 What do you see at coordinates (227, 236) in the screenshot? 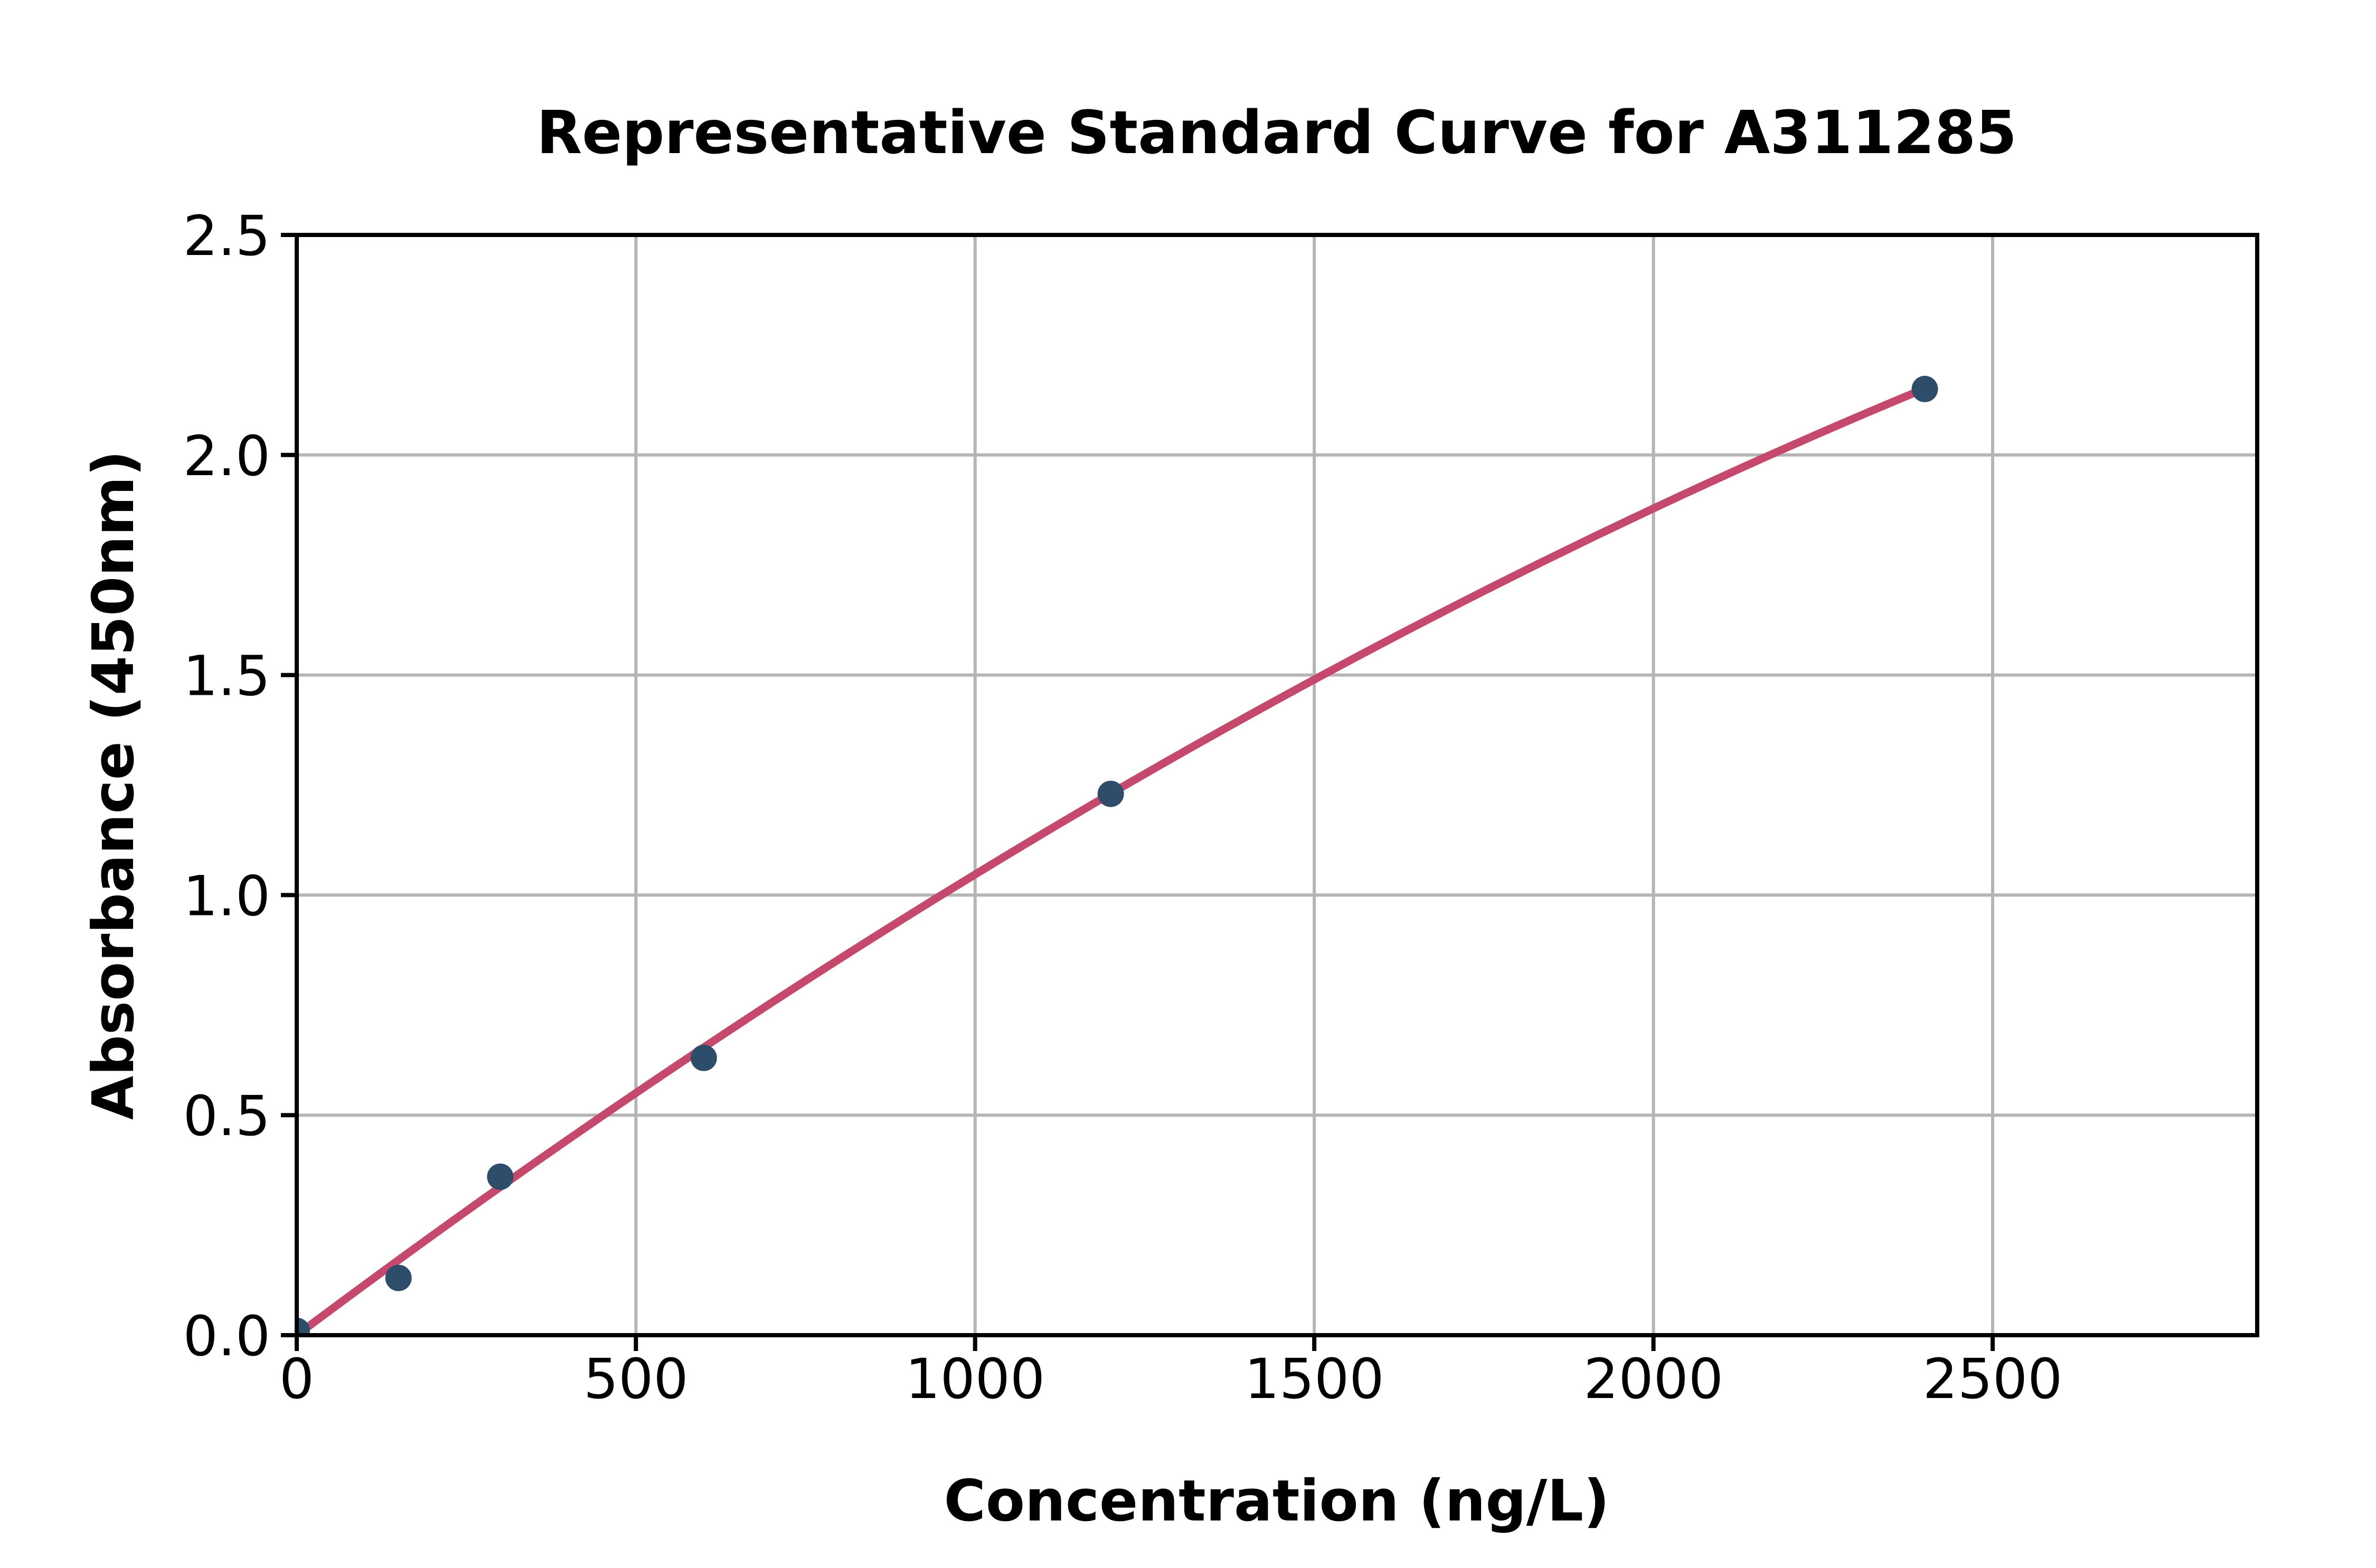
I see `y-tick-label: 2.5` at bounding box center [227, 236].